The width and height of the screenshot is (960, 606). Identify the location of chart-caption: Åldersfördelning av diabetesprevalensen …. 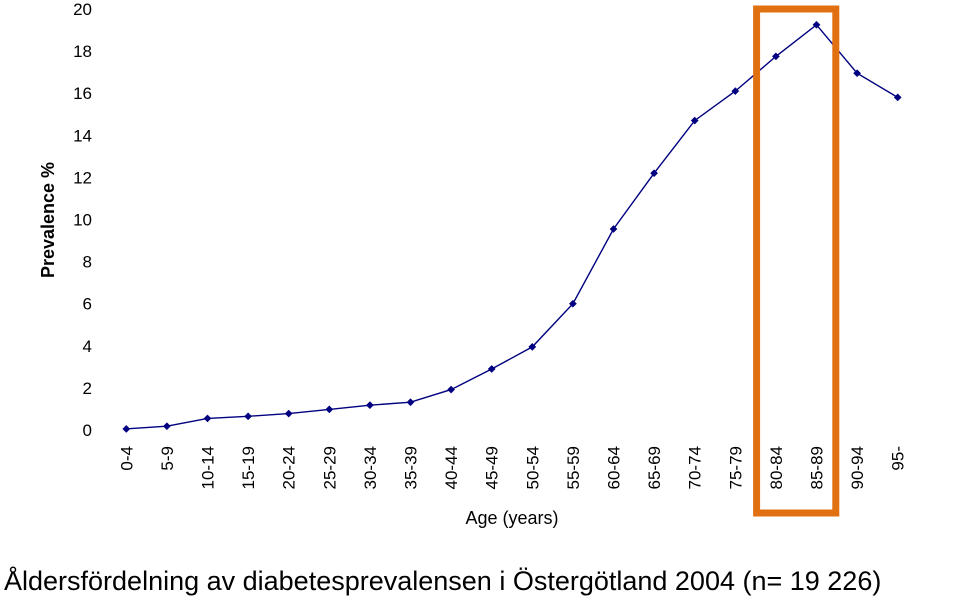
(443, 581).